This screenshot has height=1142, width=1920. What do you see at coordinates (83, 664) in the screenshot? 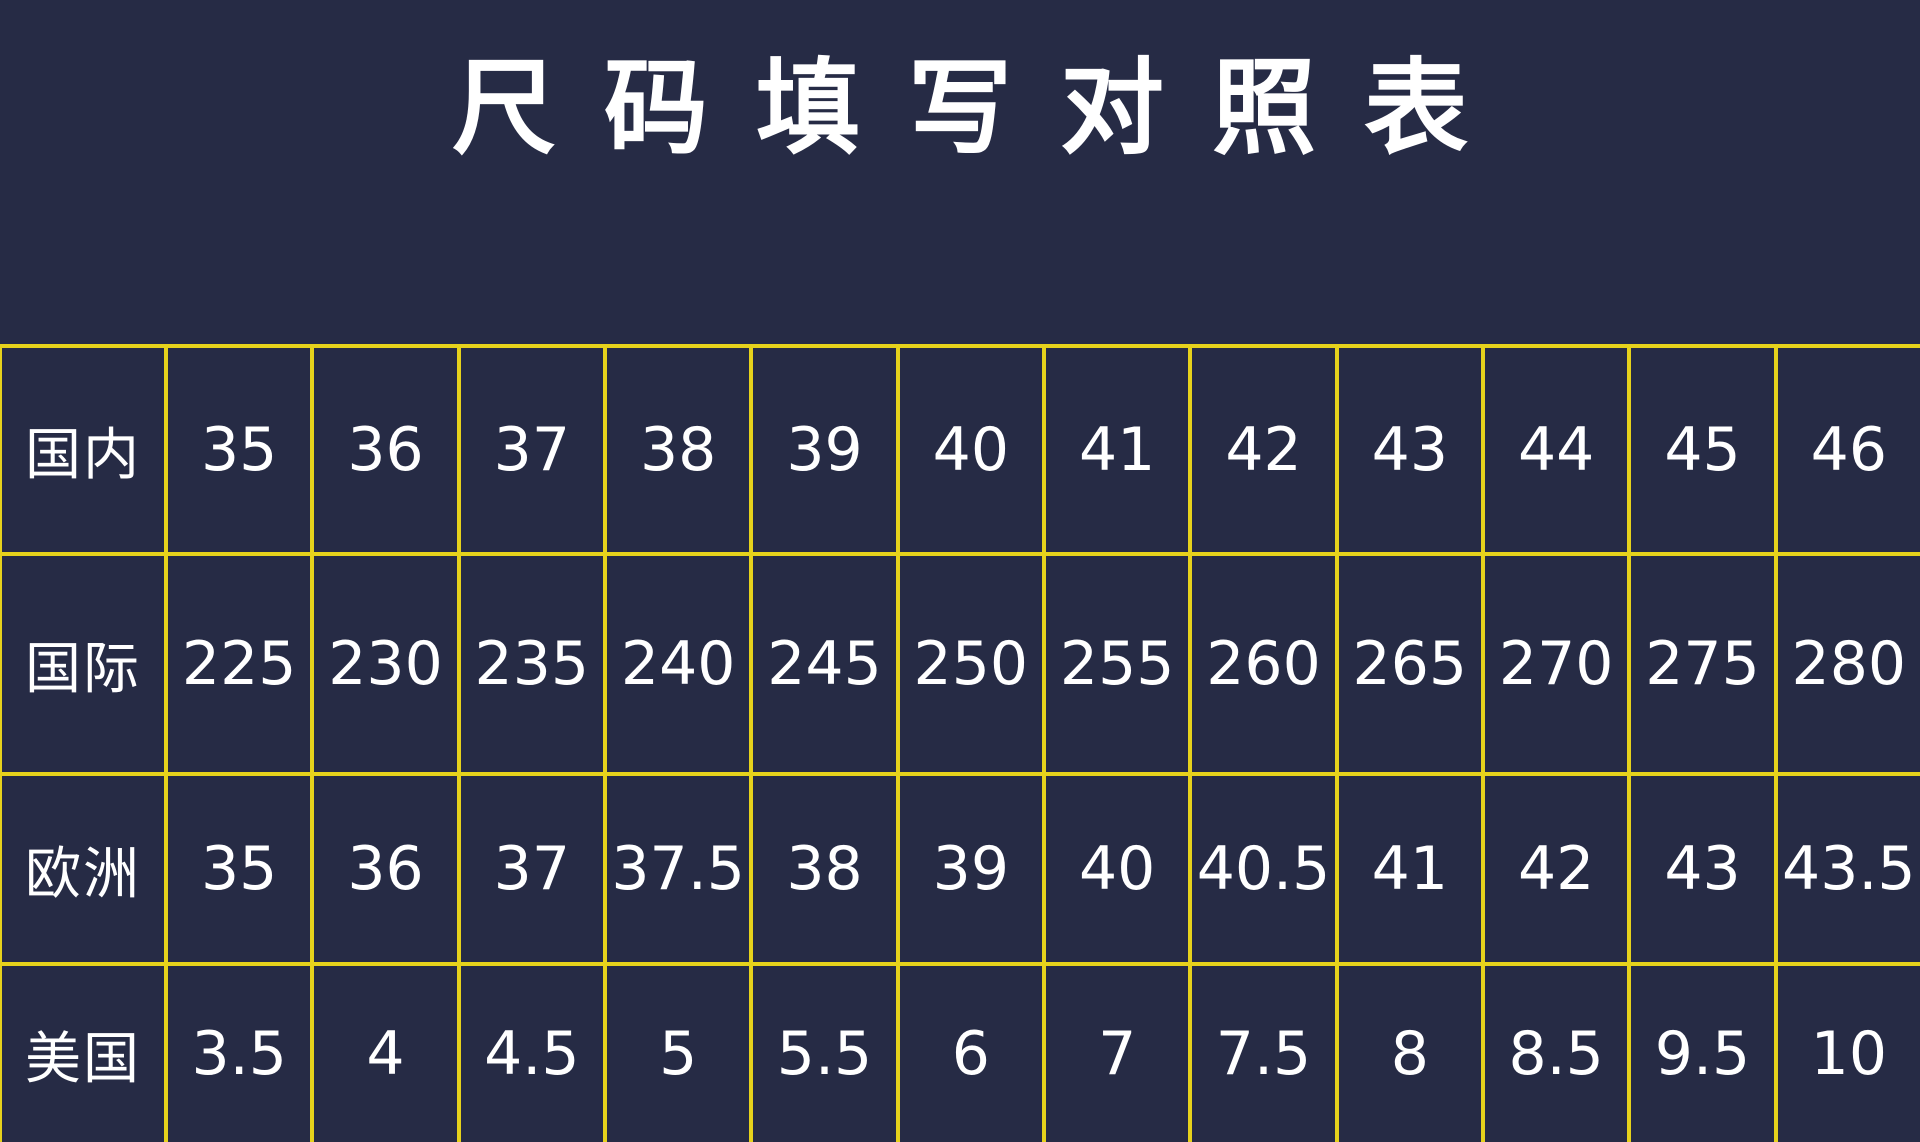
I see `row-label: 国际` at bounding box center [83, 664].